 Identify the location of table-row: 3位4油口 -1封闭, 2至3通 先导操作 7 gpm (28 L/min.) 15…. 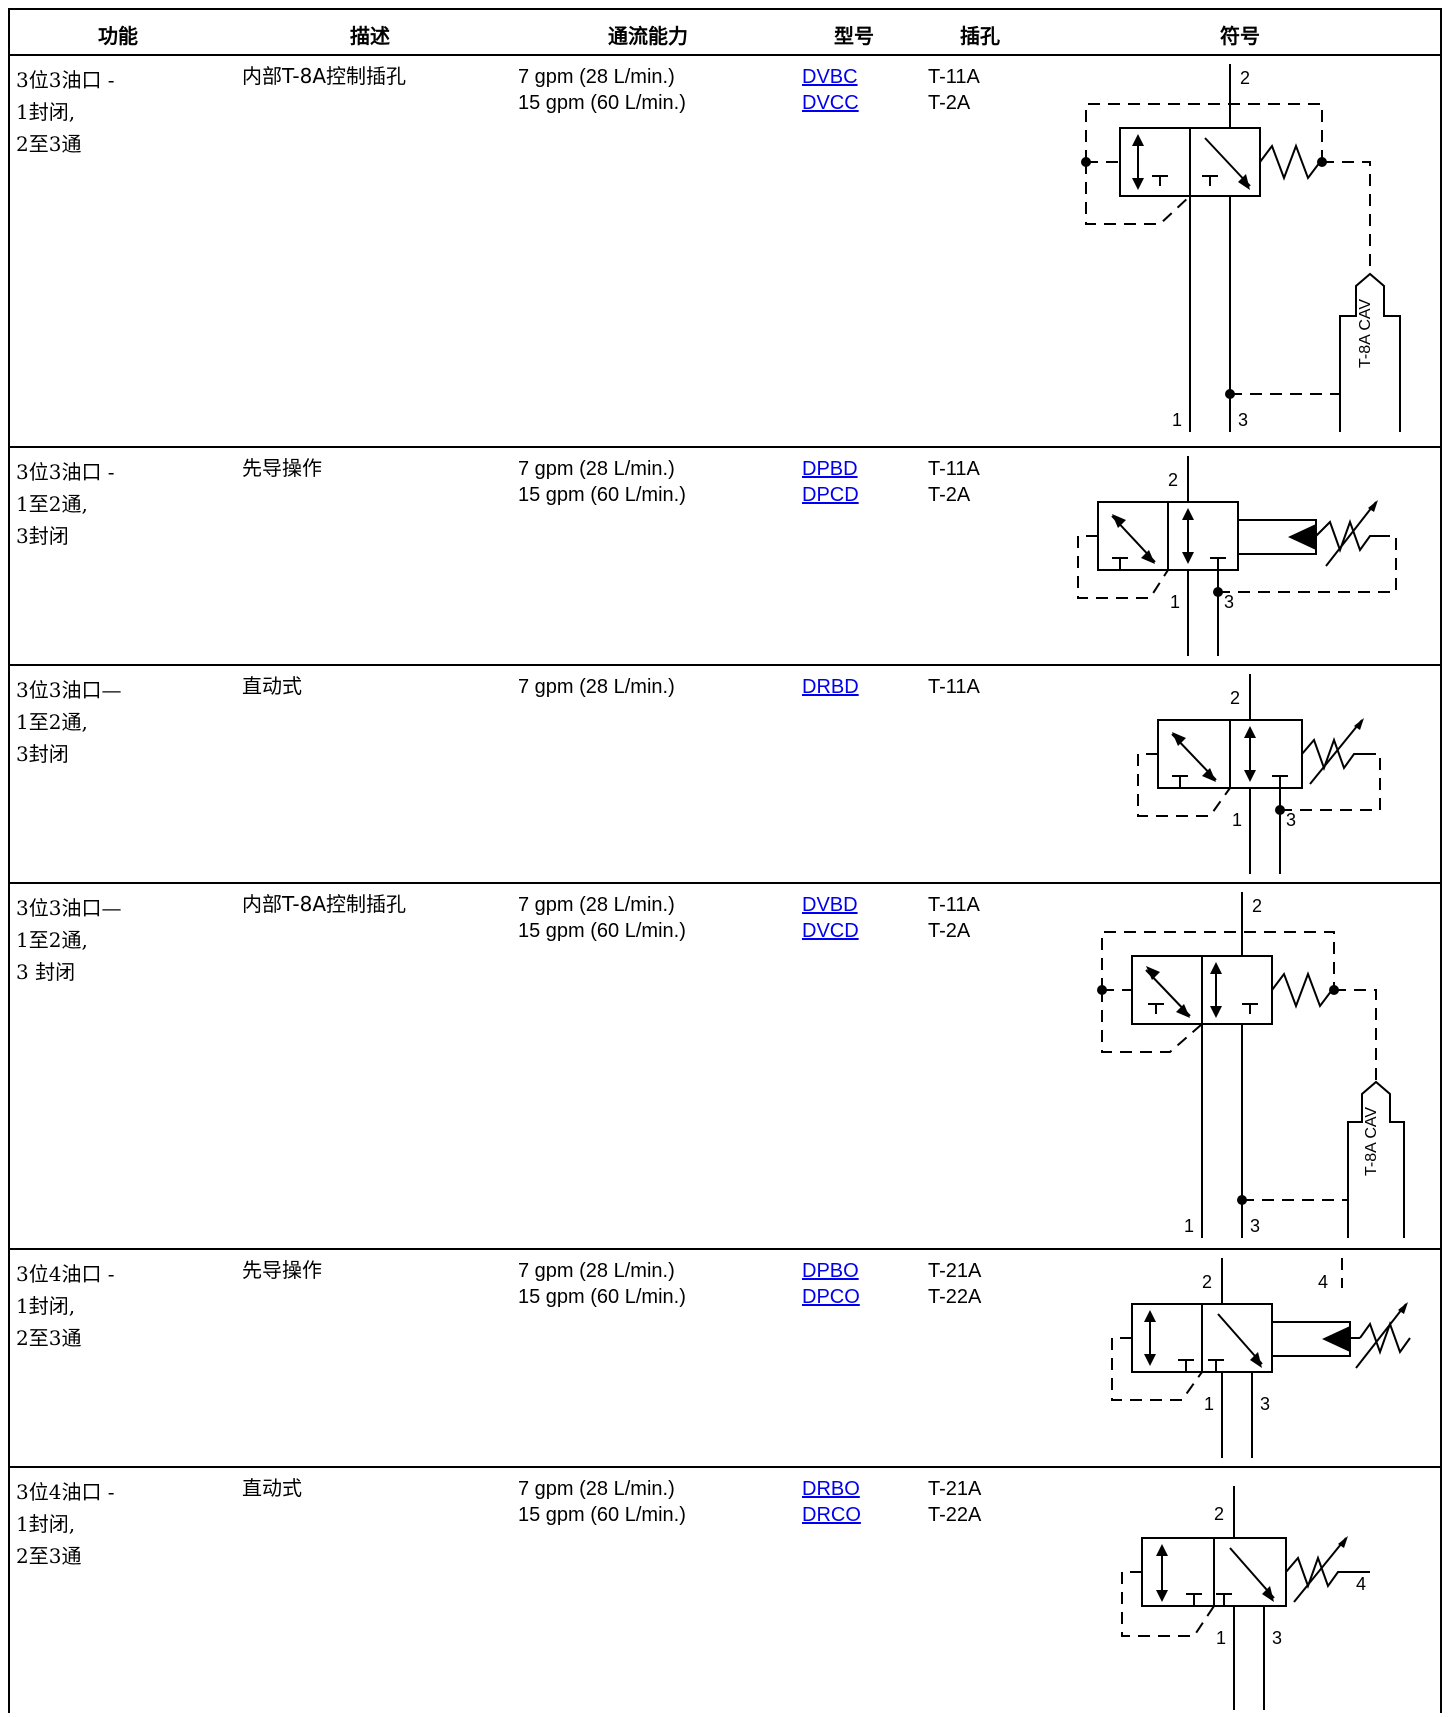
(725, 1358).